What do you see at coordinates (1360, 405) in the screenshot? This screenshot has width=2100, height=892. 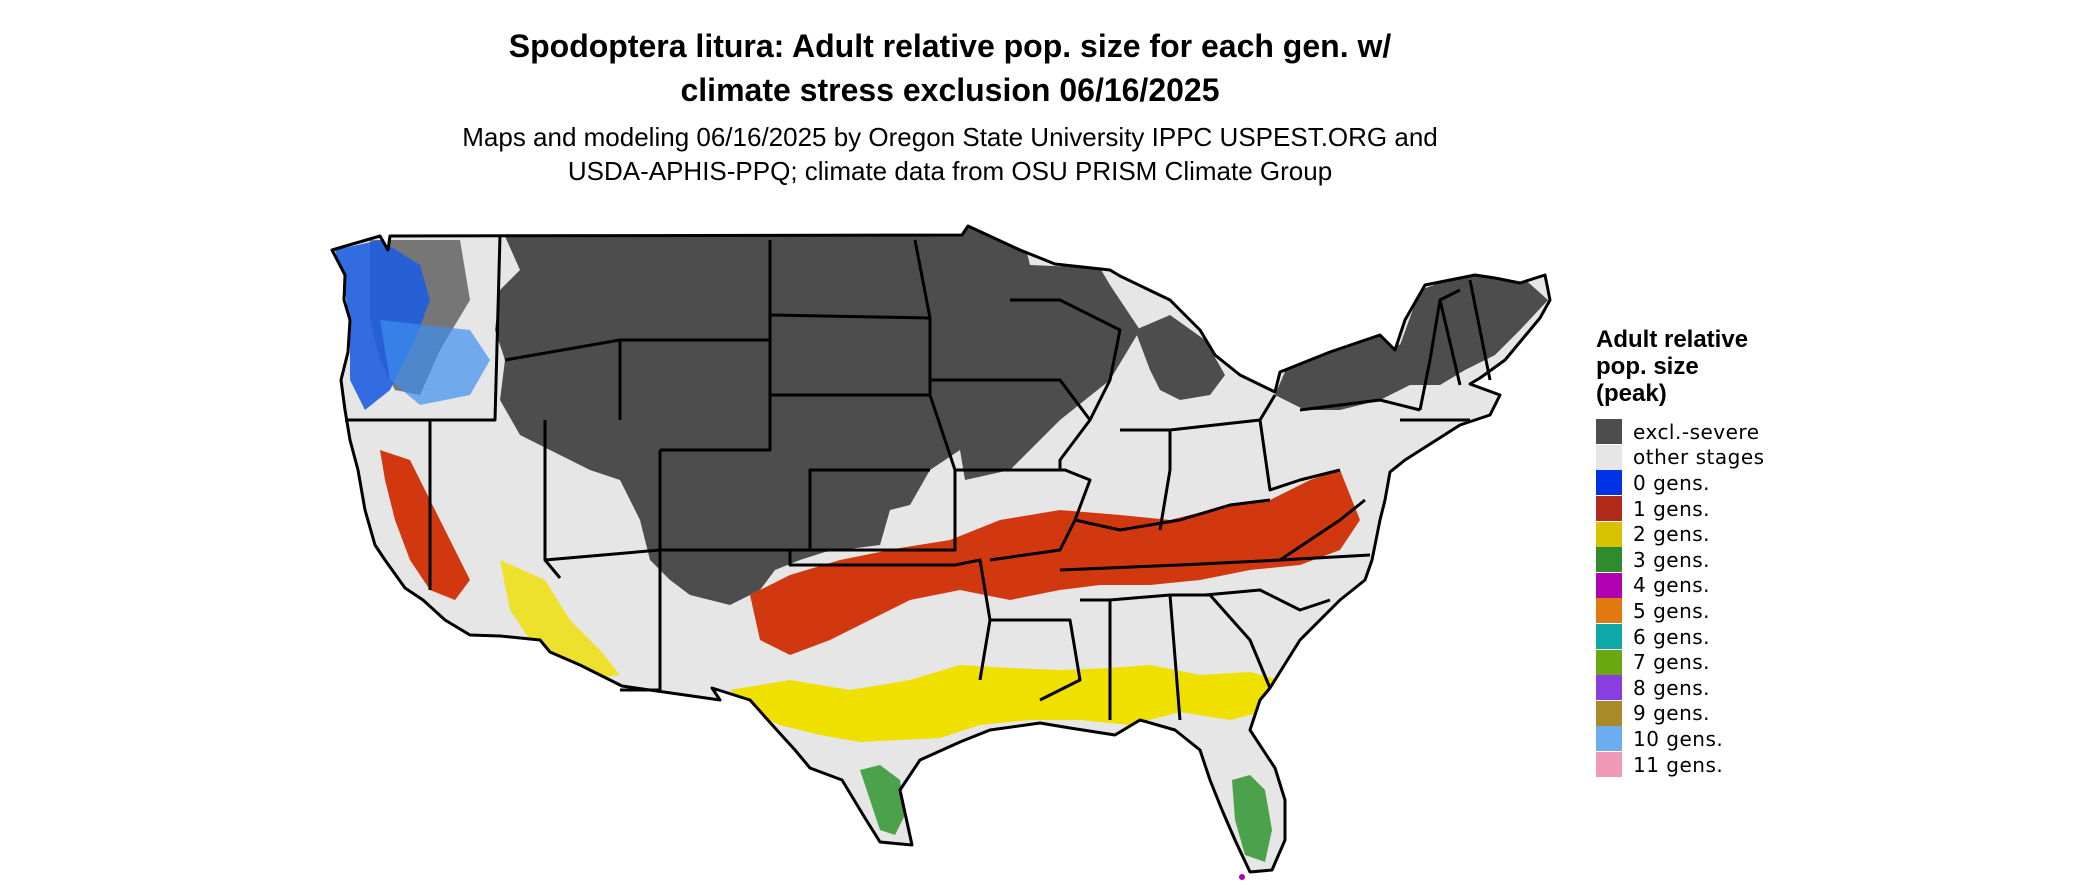 I see `border-ny-pa` at bounding box center [1360, 405].